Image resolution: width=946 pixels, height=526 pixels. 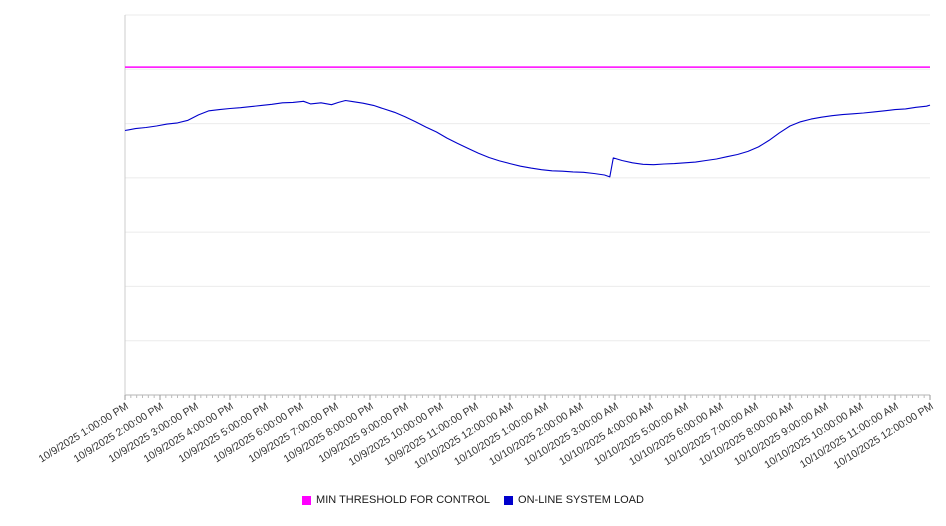 I want to click on legend-item-threshold: MIN THRESHOLD FOR CONTROL, so click(x=396, y=500).